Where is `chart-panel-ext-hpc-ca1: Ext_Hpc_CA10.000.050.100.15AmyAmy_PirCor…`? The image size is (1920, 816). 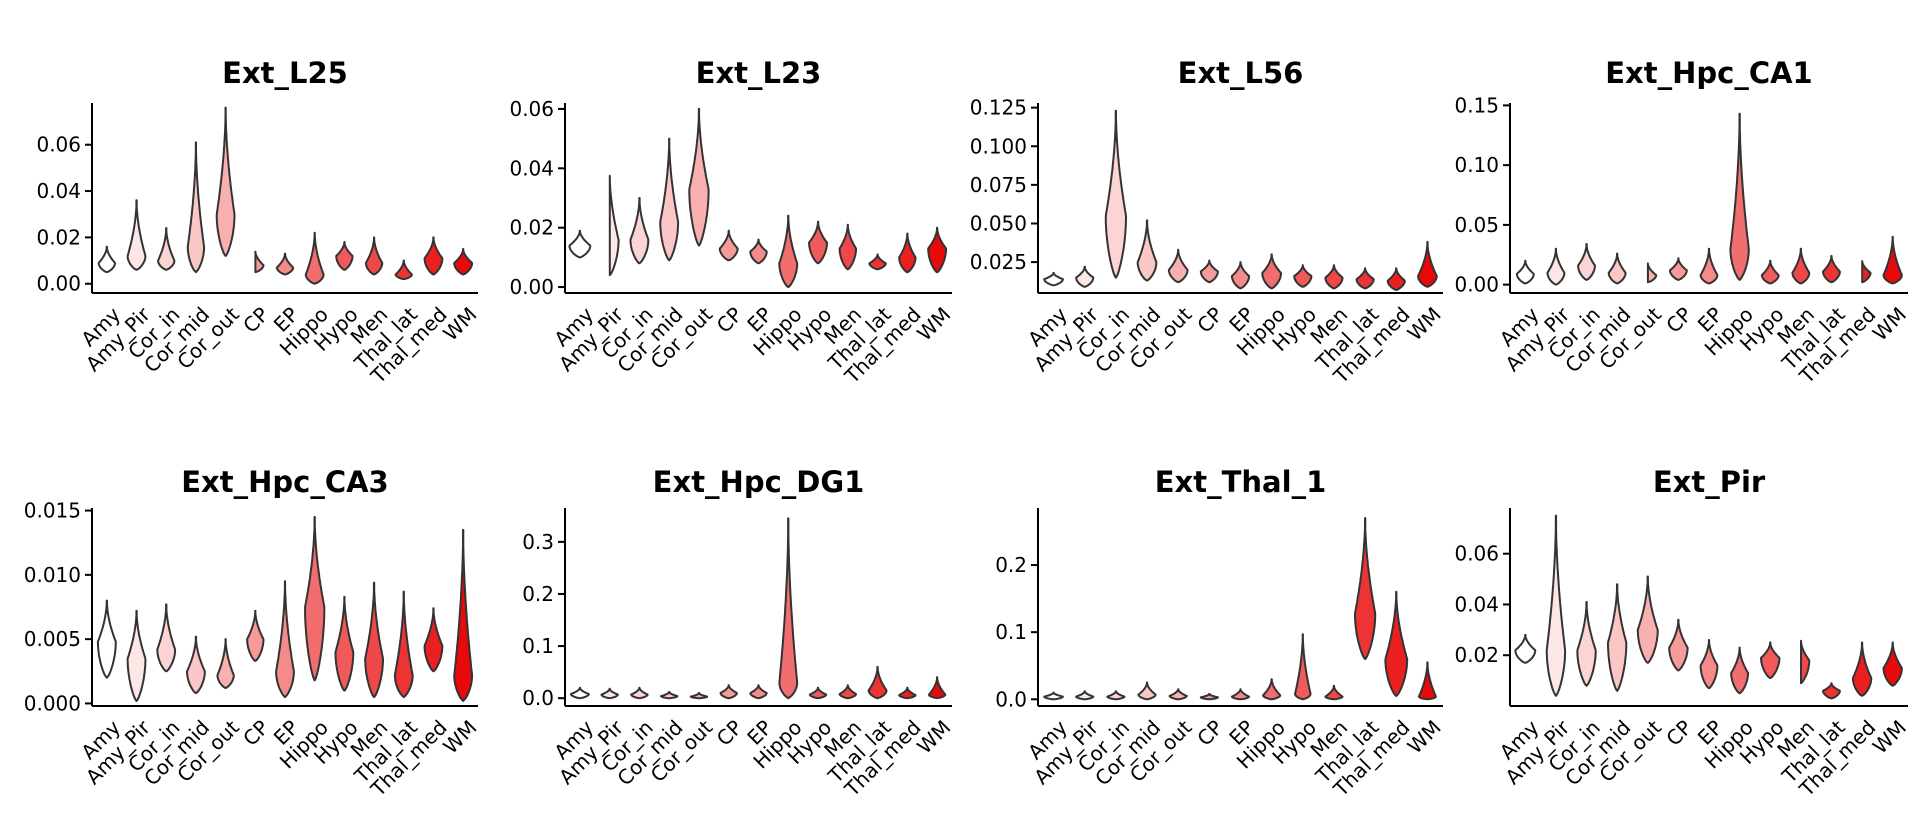
chart-panel-ext-hpc-ca1: Ext_Hpc_CA10.000.050.100.15AmyAmy_PirCor… is located at coordinates (1682, 222).